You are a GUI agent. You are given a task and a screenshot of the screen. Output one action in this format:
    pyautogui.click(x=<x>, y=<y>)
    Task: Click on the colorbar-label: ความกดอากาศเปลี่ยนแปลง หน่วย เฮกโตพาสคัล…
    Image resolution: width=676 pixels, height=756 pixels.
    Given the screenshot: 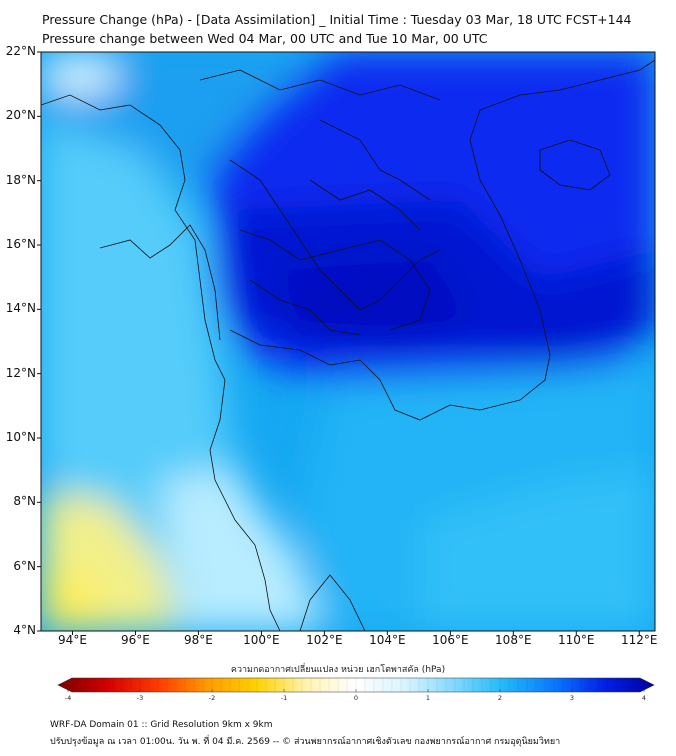 What is the action you would take?
    pyautogui.click(x=338, y=670)
    